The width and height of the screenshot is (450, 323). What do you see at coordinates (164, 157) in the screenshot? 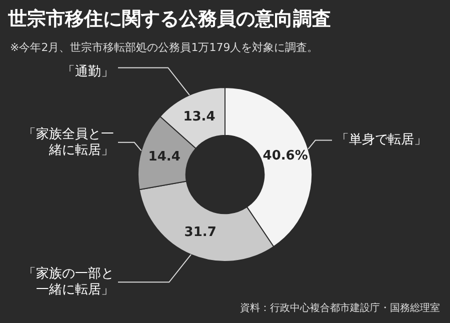
I see `data-label: 14.4` at bounding box center [164, 157].